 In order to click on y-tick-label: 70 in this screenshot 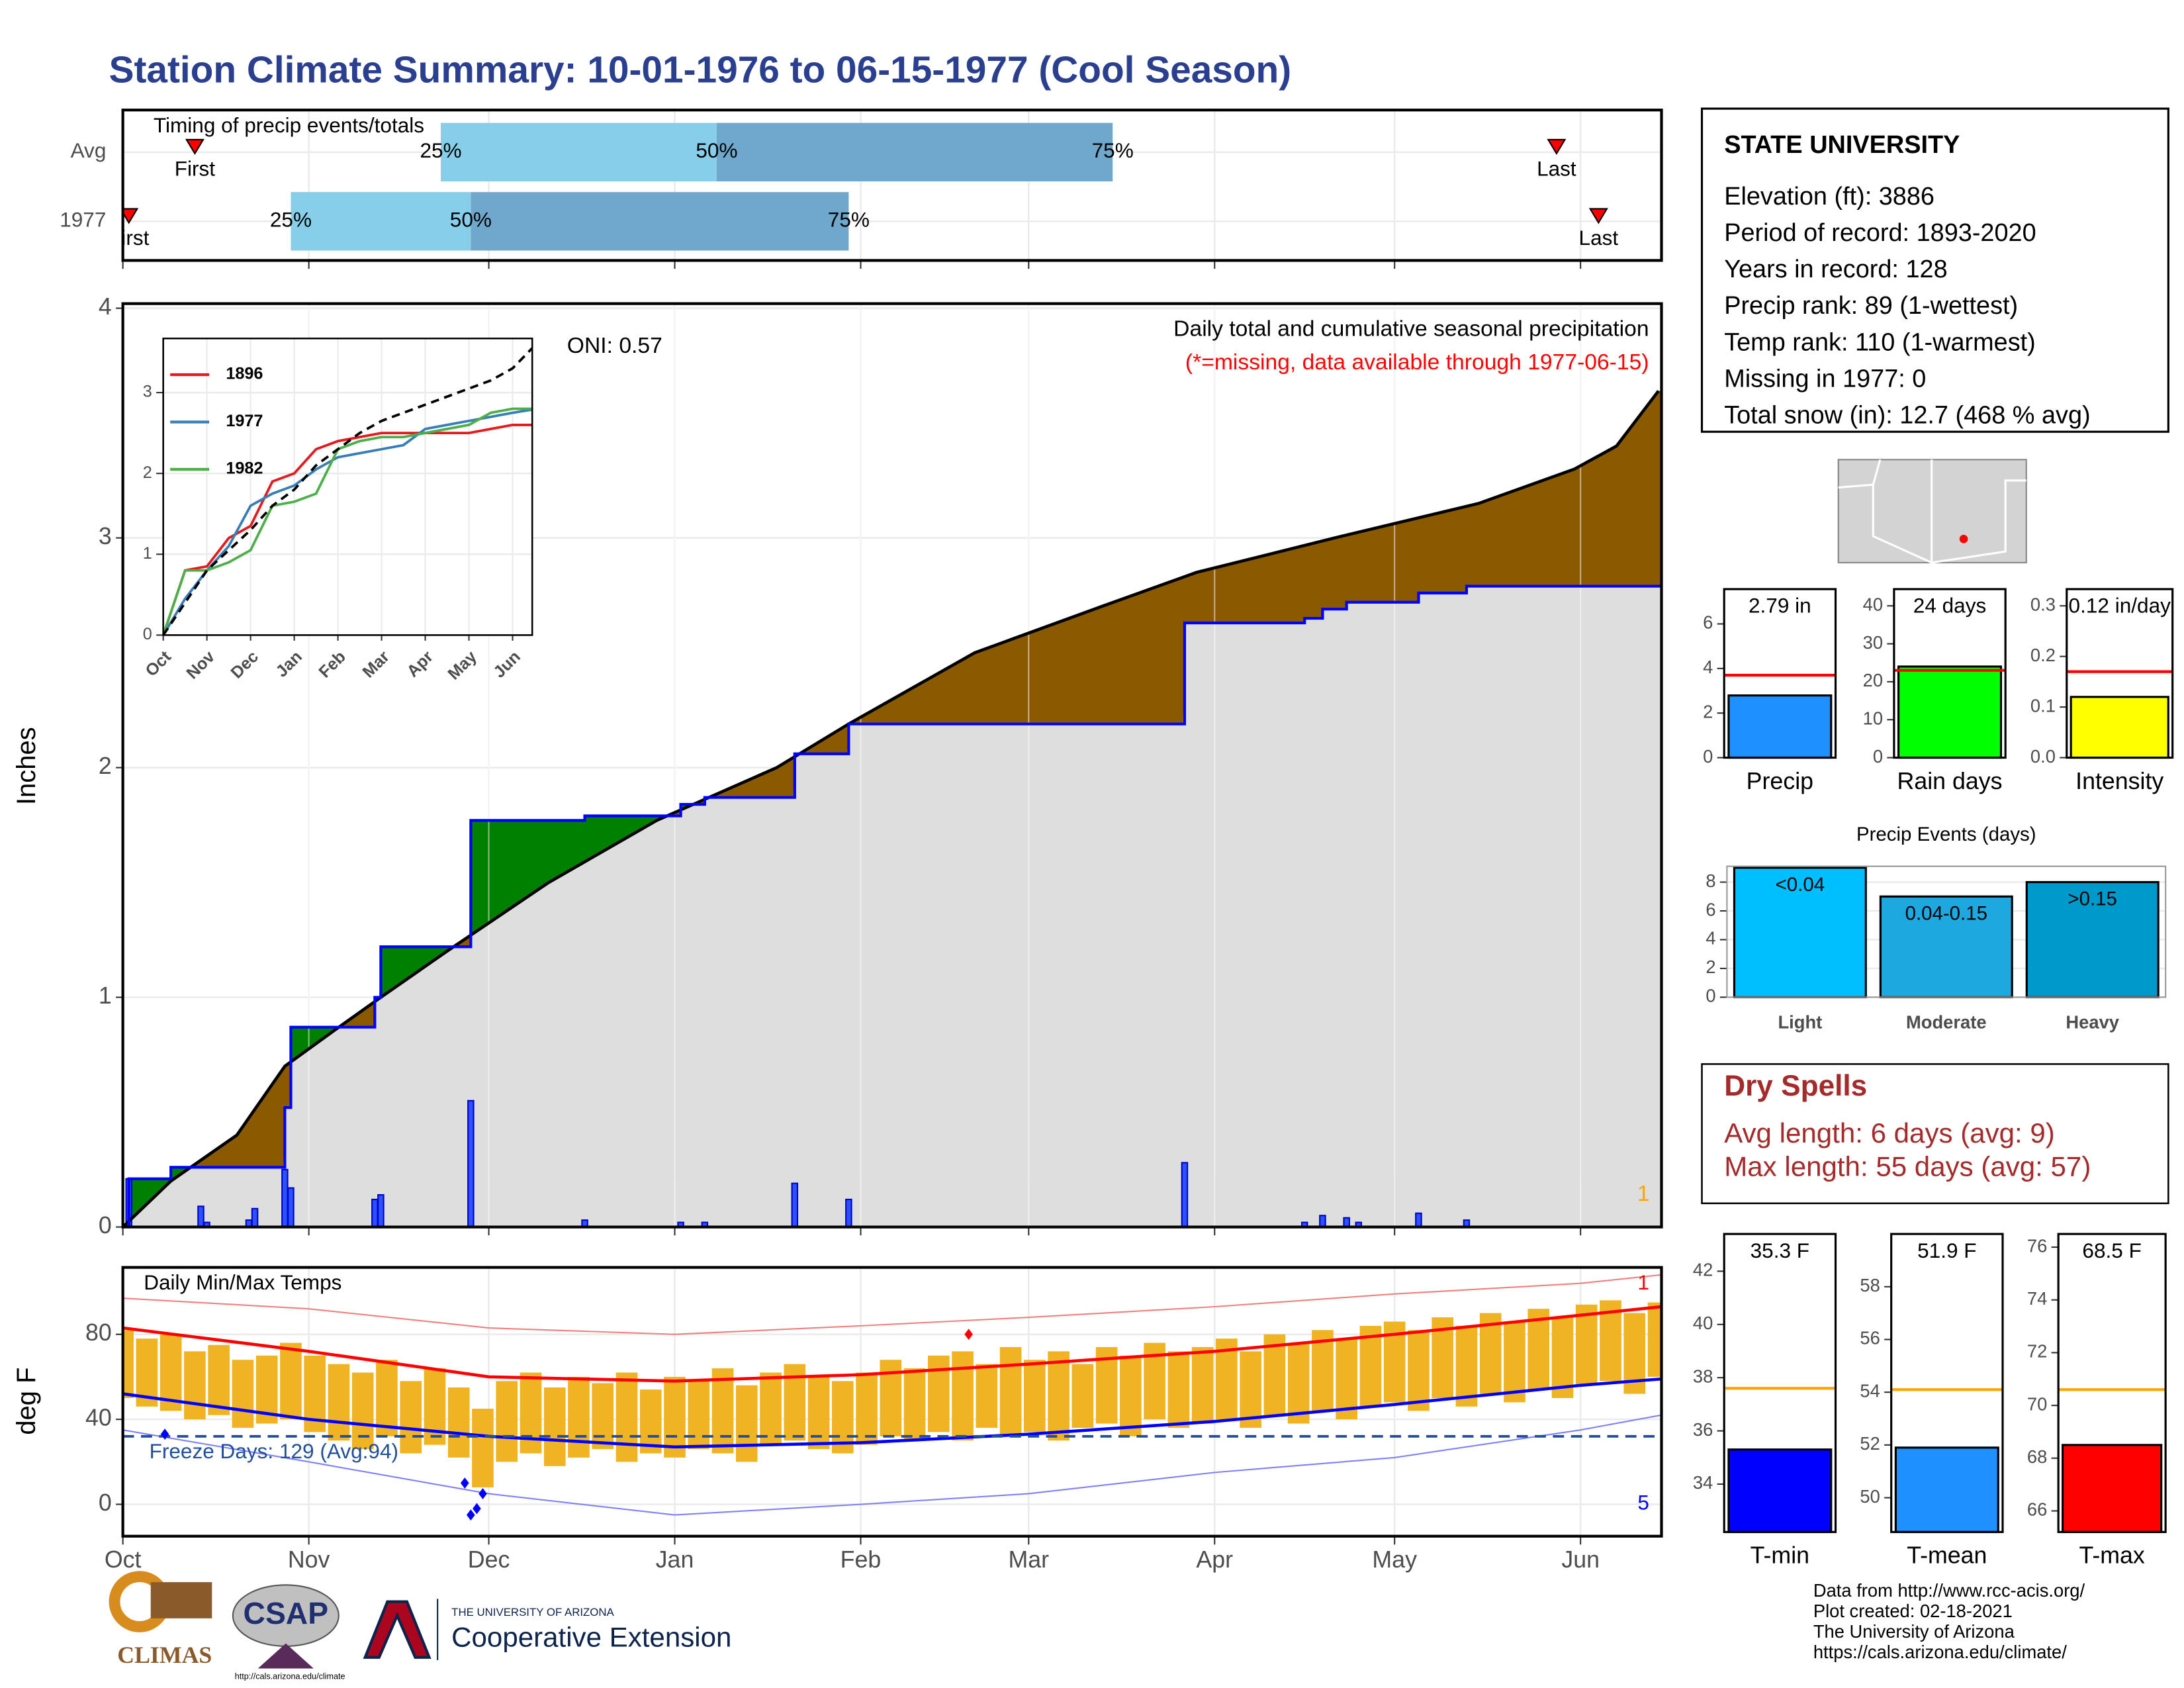, I will do `click(2037, 1403)`.